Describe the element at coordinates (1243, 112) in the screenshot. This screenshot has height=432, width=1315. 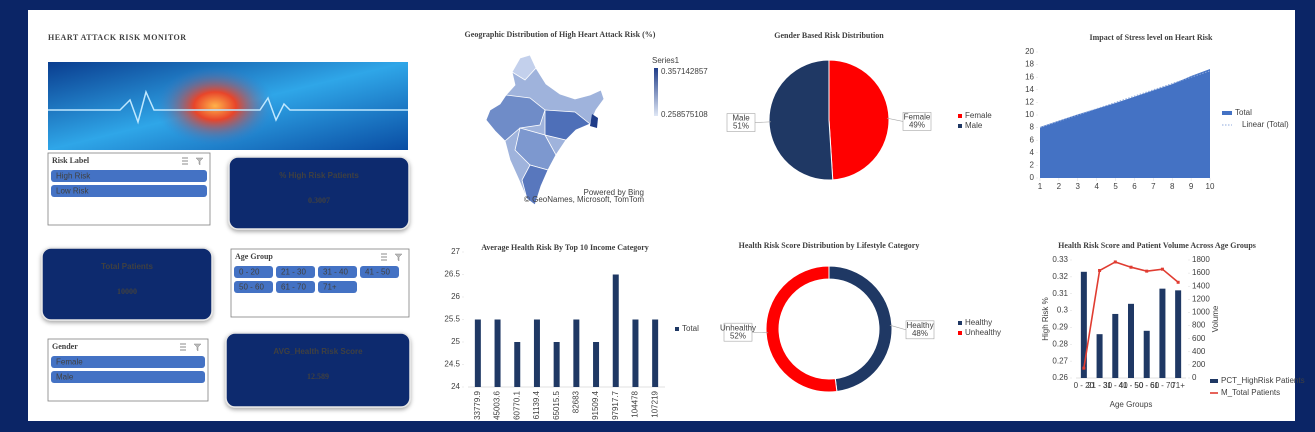
I see `legend-label: Total` at that location.